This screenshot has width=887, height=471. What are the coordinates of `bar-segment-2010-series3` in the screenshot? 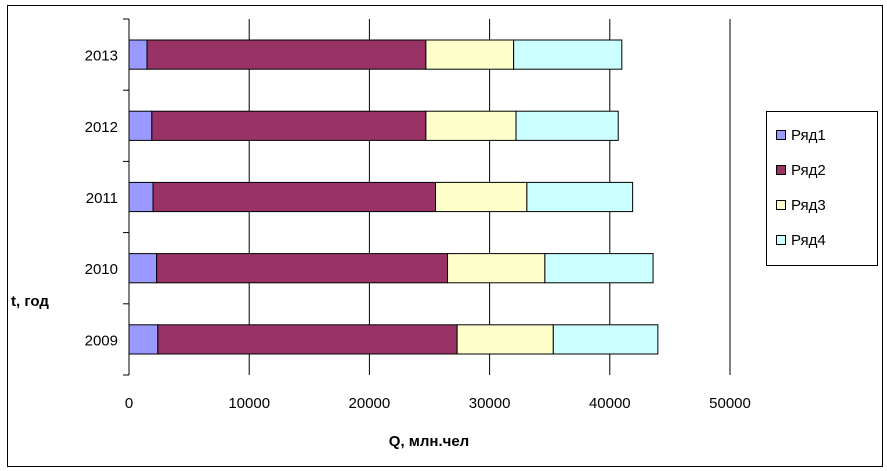 It's located at (496, 268).